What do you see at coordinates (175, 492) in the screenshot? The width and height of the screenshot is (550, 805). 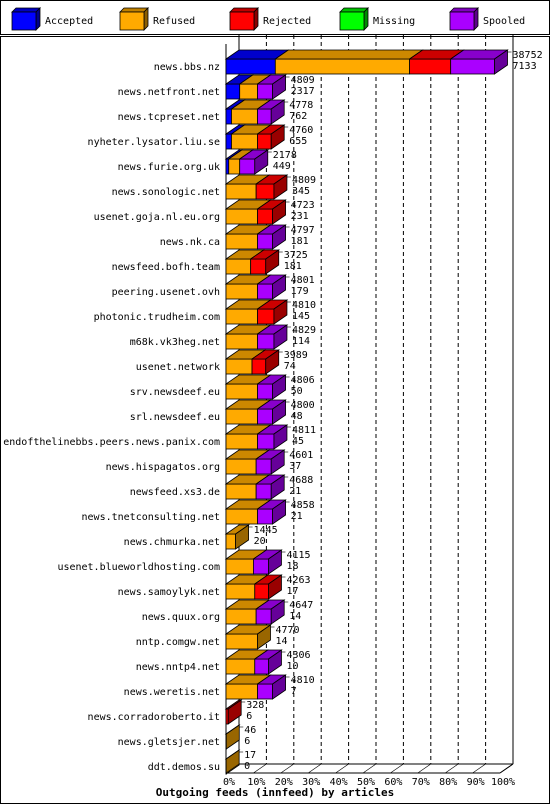 I see `row-name: newsfeed.xs3.de` at bounding box center [175, 492].